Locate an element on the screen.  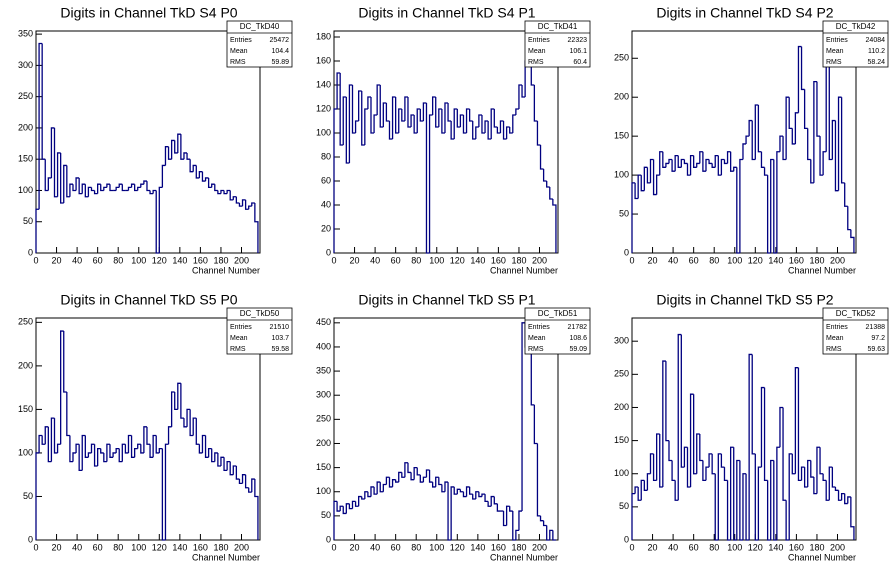
x-axis-label: Channel Number is located at coordinates (226, 557).